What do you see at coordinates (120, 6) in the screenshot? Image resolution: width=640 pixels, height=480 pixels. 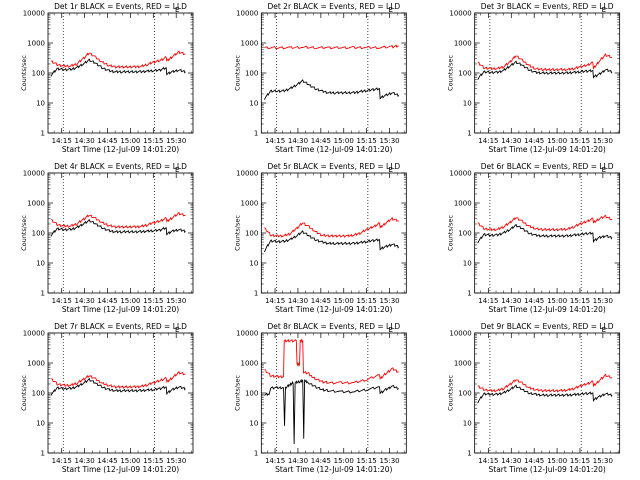 I see `chart-title: Det 1r BLACK = Events, RED = LLD` at bounding box center [120, 6].